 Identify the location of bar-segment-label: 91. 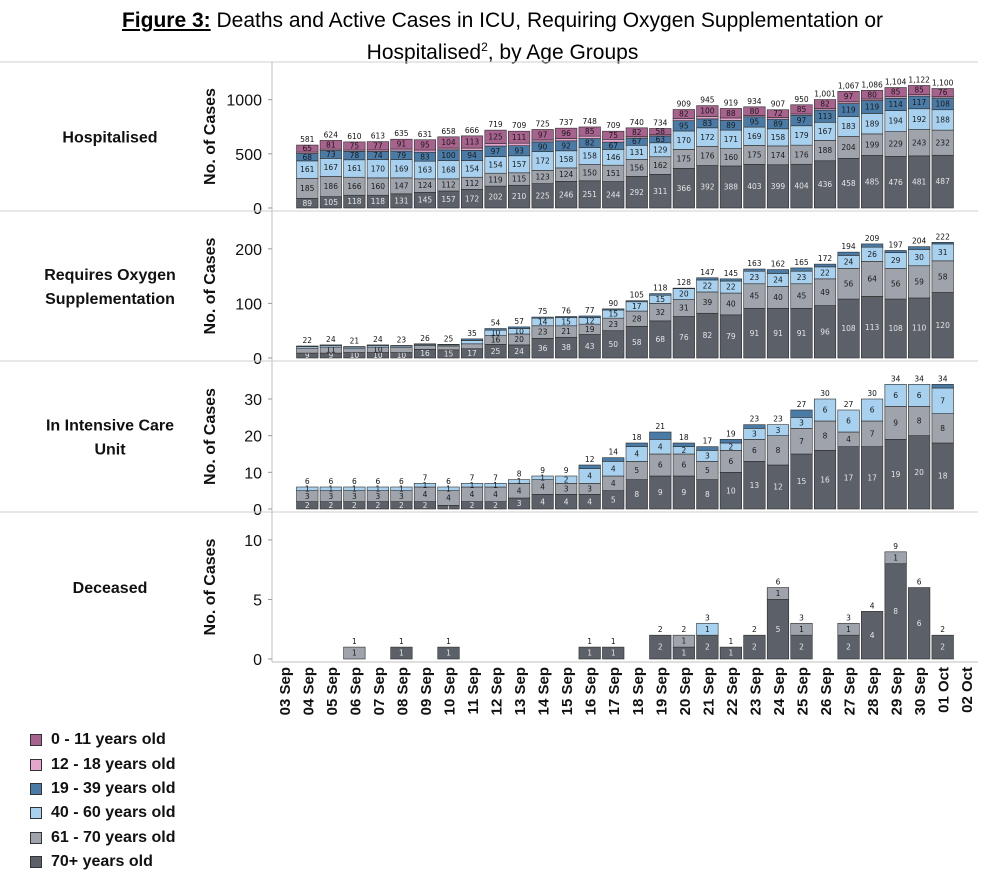
(778, 333).